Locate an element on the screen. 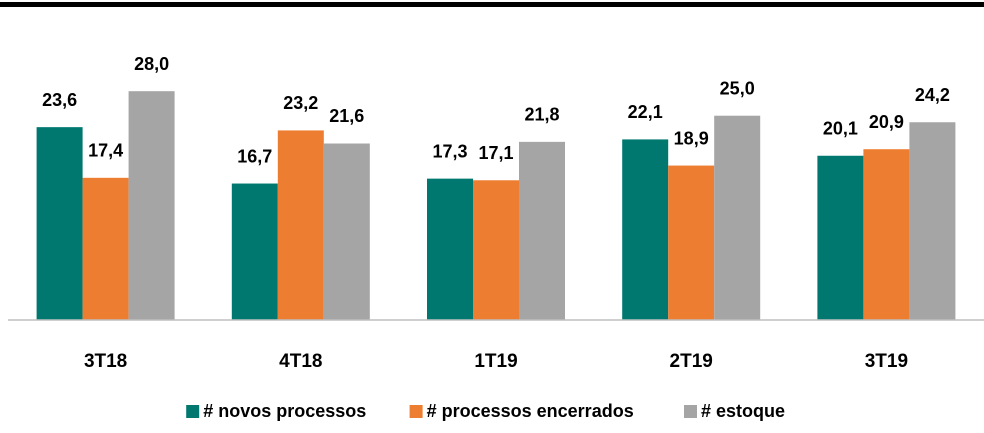 The height and width of the screenshot is (433, 984). data-label: 28,0 is located at coordinates (151, 64).